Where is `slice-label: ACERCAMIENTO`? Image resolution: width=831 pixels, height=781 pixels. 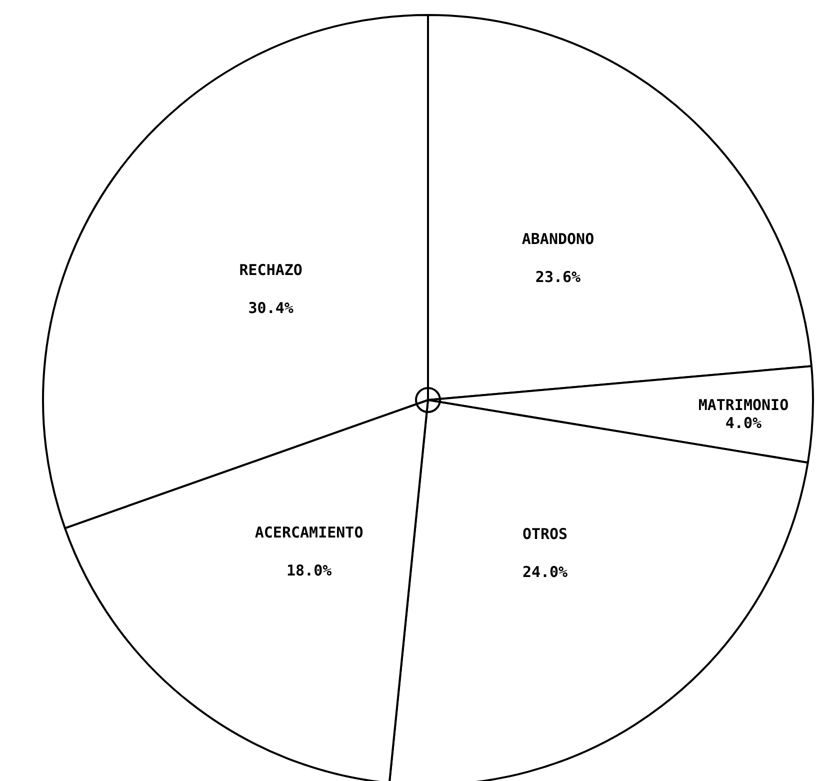 slice-label: ACERCAMIENTO is located at coordinates (309, 532).